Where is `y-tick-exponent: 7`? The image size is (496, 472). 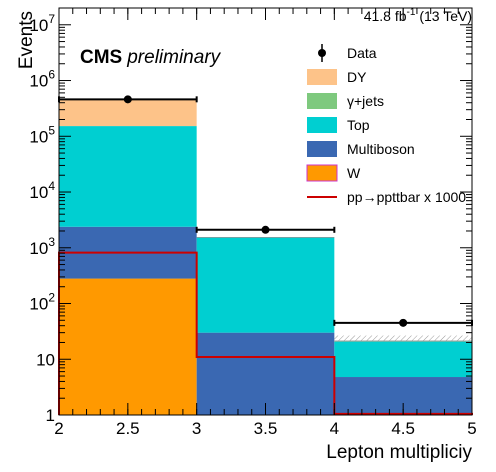 y-tick-exponent: 7 is located at coordinates (51, 19).